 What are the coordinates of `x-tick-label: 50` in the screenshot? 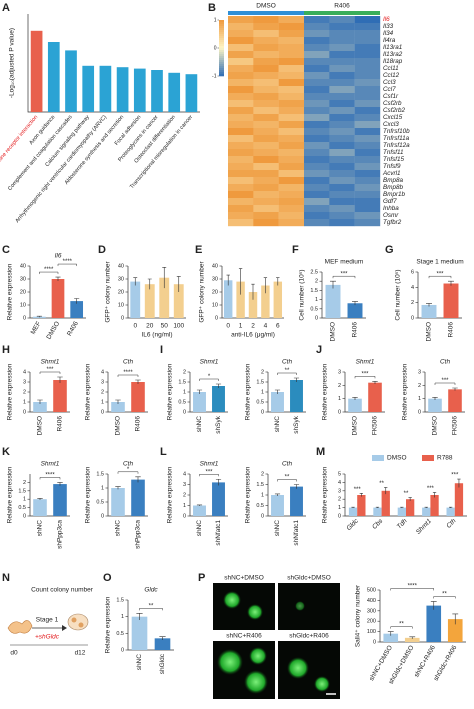 It's located at (165, 326).